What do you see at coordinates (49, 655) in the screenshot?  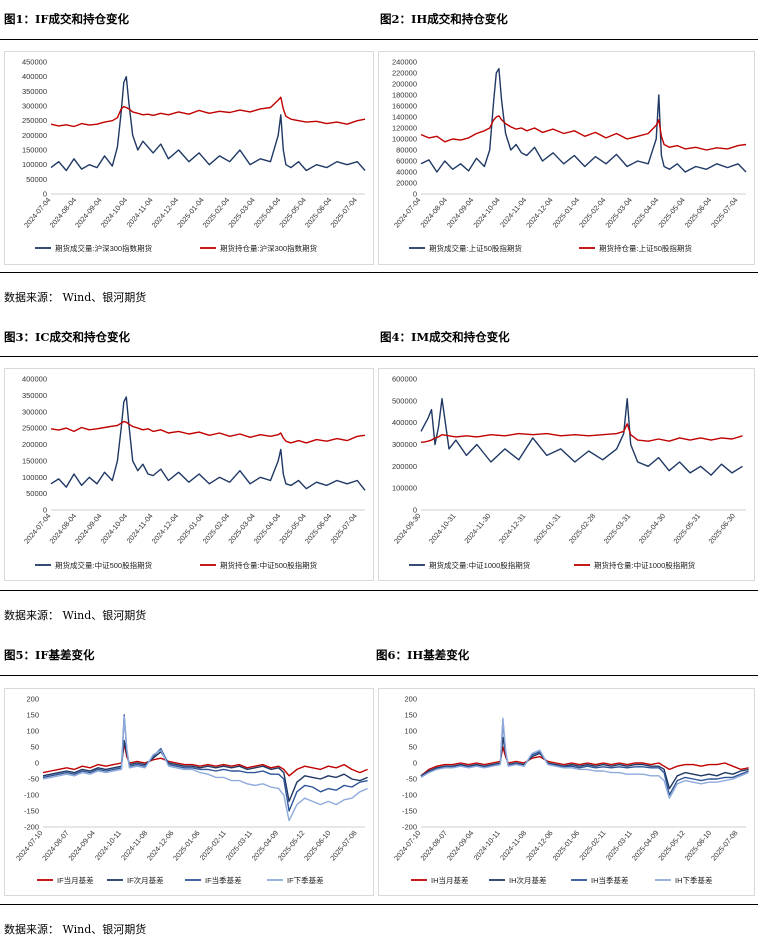 I see `figure-5-title: 图5：IF基差变化` at bounding box center [49, 655].